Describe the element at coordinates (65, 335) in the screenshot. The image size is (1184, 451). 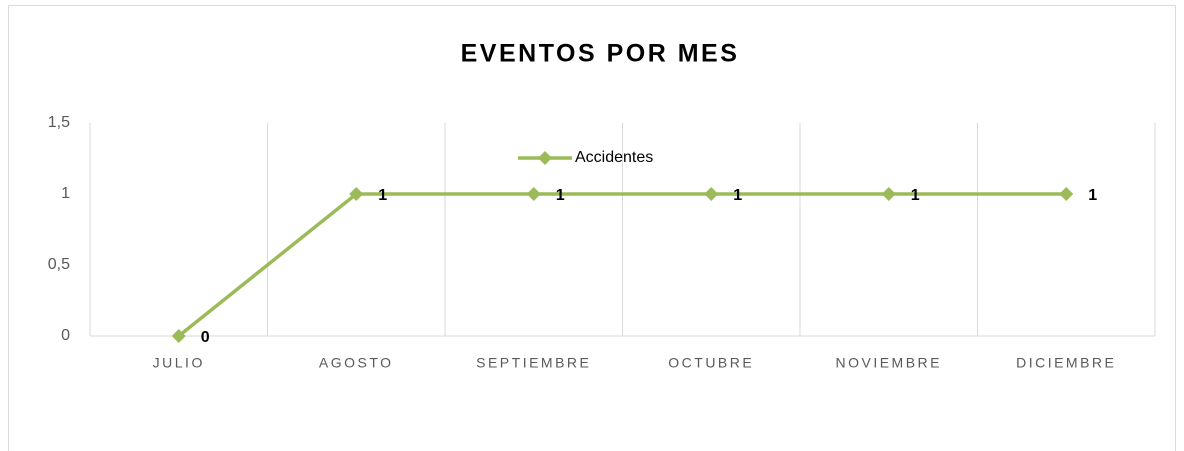
I see `y-tick-label: 0` at that location.